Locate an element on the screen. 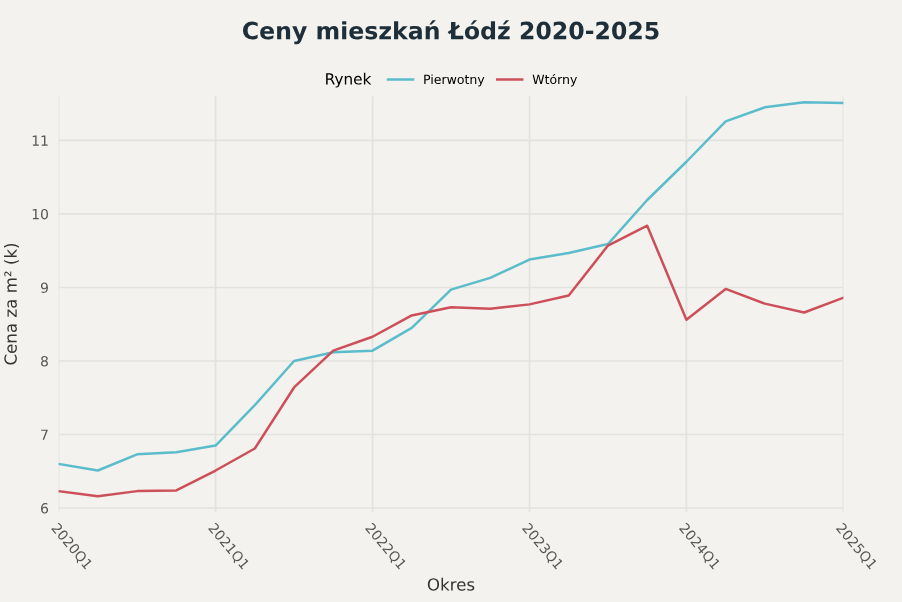 This screenshot has width=902, height=602. y-axis-title: Cena za m² (k) is located at coordinates (11, 304).